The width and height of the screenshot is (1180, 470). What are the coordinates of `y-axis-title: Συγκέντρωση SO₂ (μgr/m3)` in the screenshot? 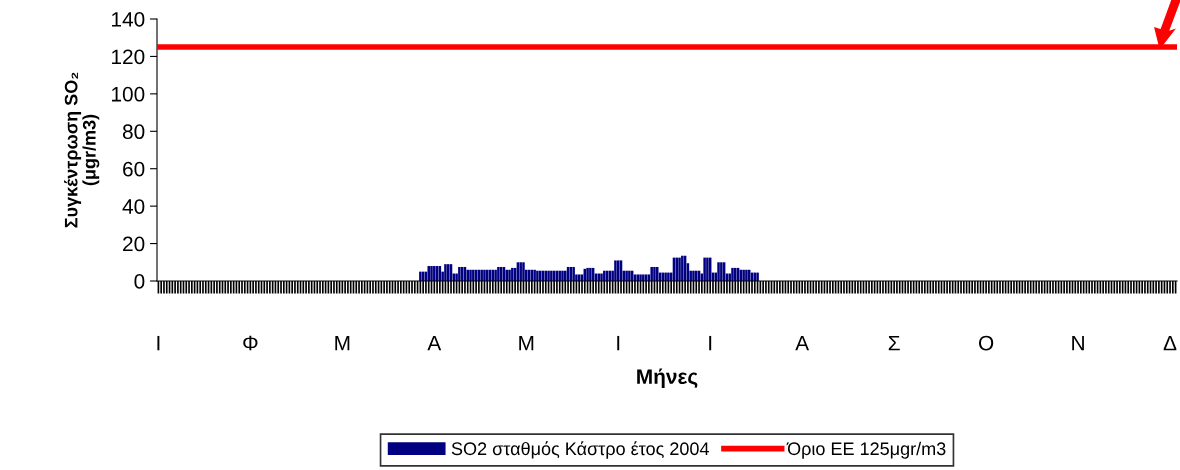 It's located at (82, 150).